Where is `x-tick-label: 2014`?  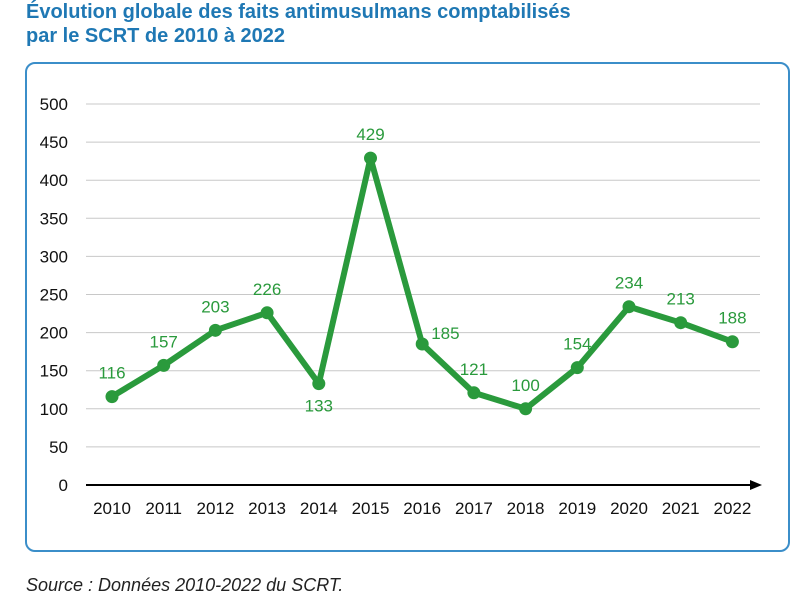 x-tick-label: 2014 is located at coordinates (319, 508).